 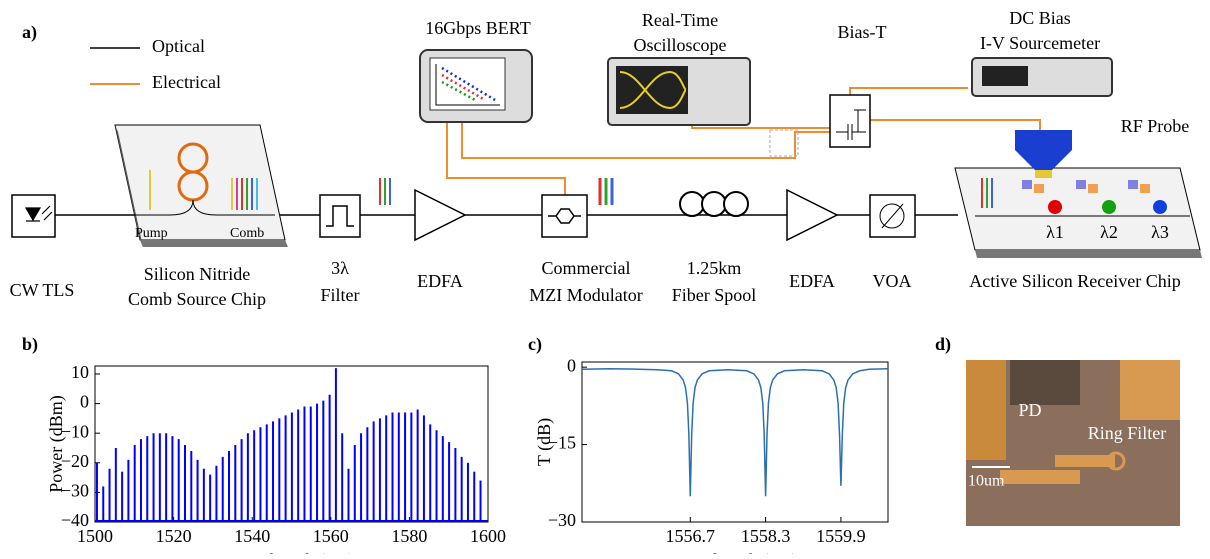 I want to click on component-label: 1.25km, so click(x=714, y=268).